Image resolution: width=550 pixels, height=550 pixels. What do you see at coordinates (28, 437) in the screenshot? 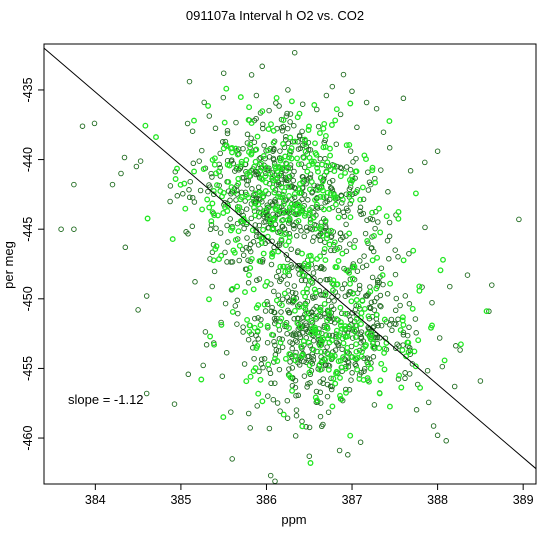
I see `y-tick-label: -460` at bounding box center [28, 437].